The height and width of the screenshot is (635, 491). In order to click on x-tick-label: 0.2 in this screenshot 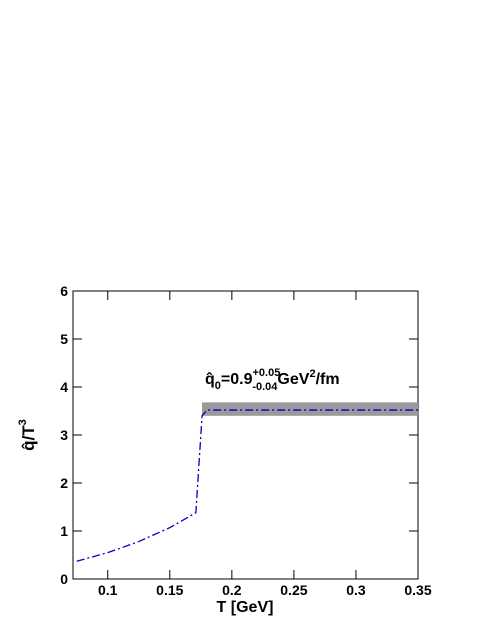, I will do `click(232, 590)`.